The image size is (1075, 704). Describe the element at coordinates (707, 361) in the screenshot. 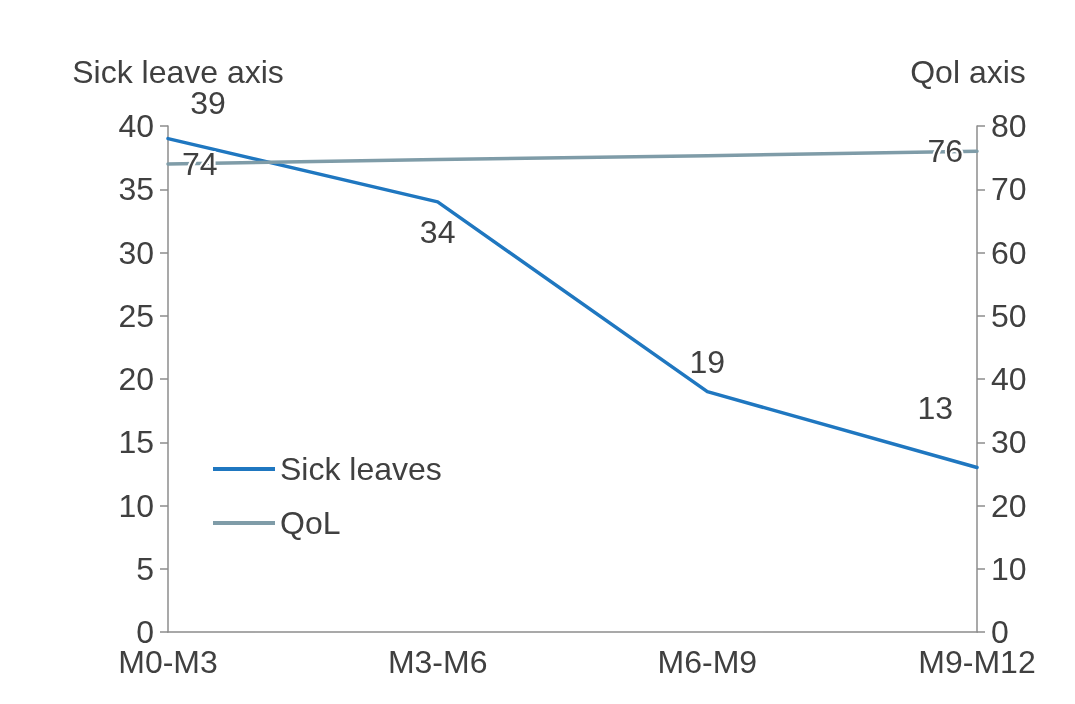

I see `data-label: 19` at that location.